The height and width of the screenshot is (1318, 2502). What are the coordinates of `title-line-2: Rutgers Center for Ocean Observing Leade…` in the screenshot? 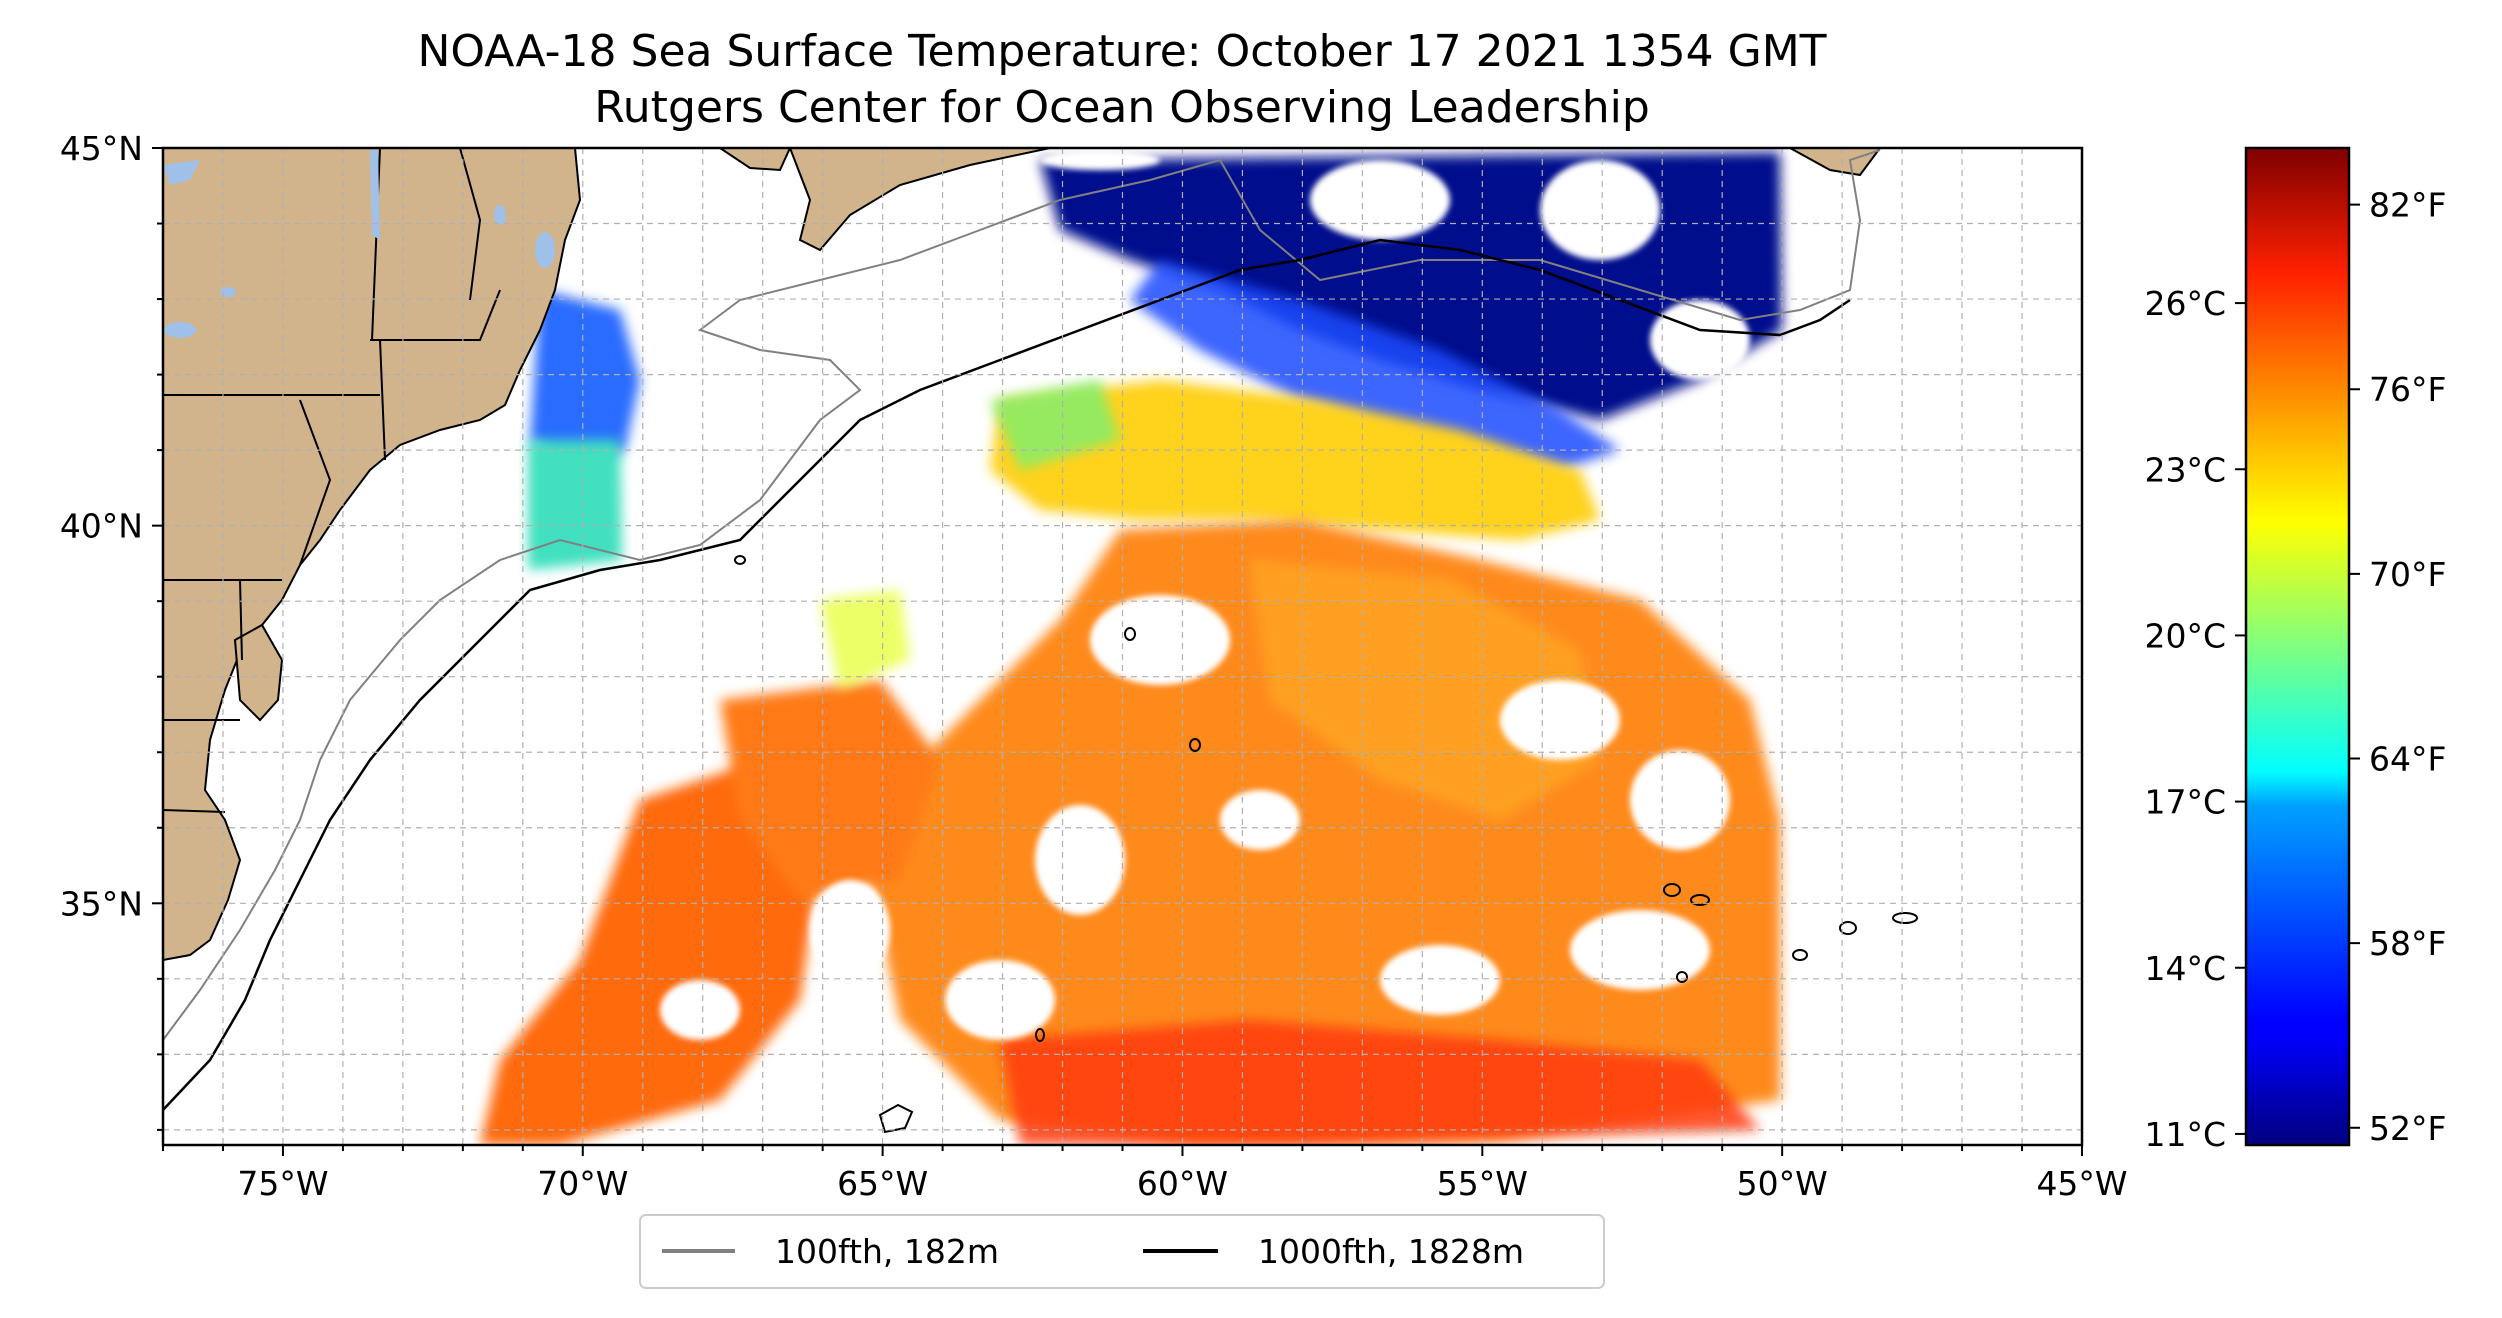 It's located at (1122, 107).